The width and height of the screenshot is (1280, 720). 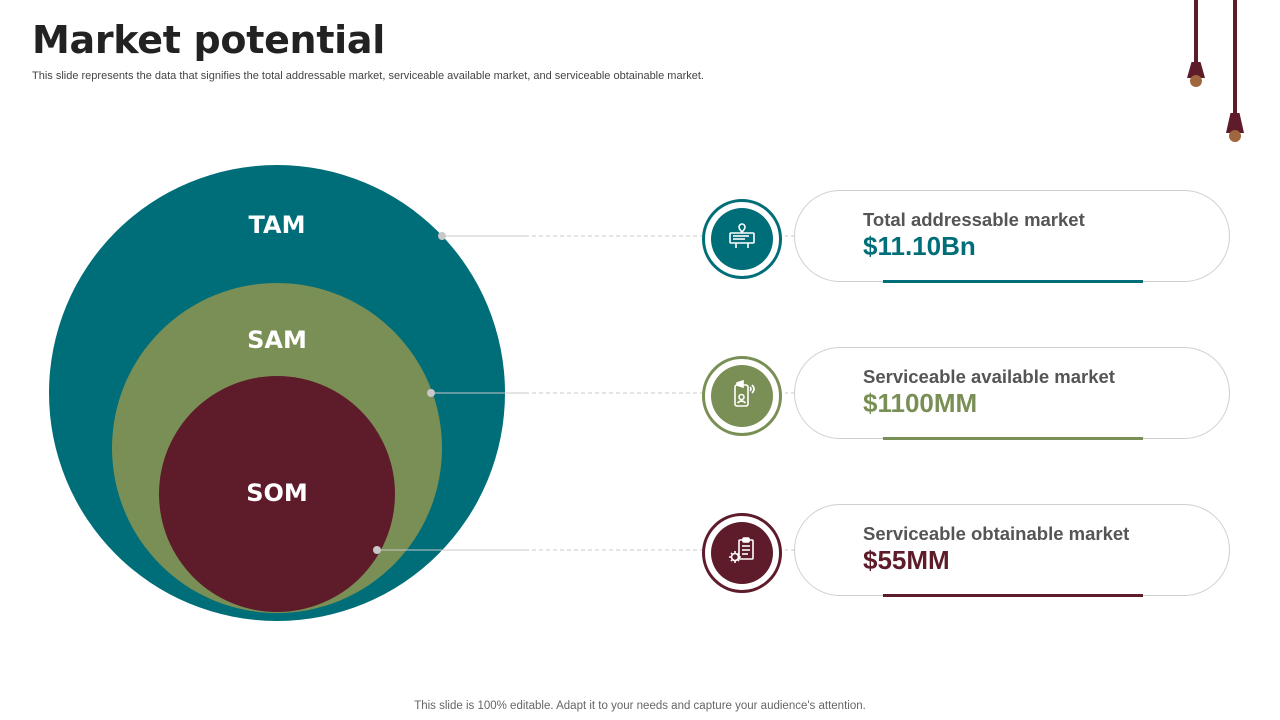 I want to click on mobile-megaphone-icon, so click(x=742, y=396).